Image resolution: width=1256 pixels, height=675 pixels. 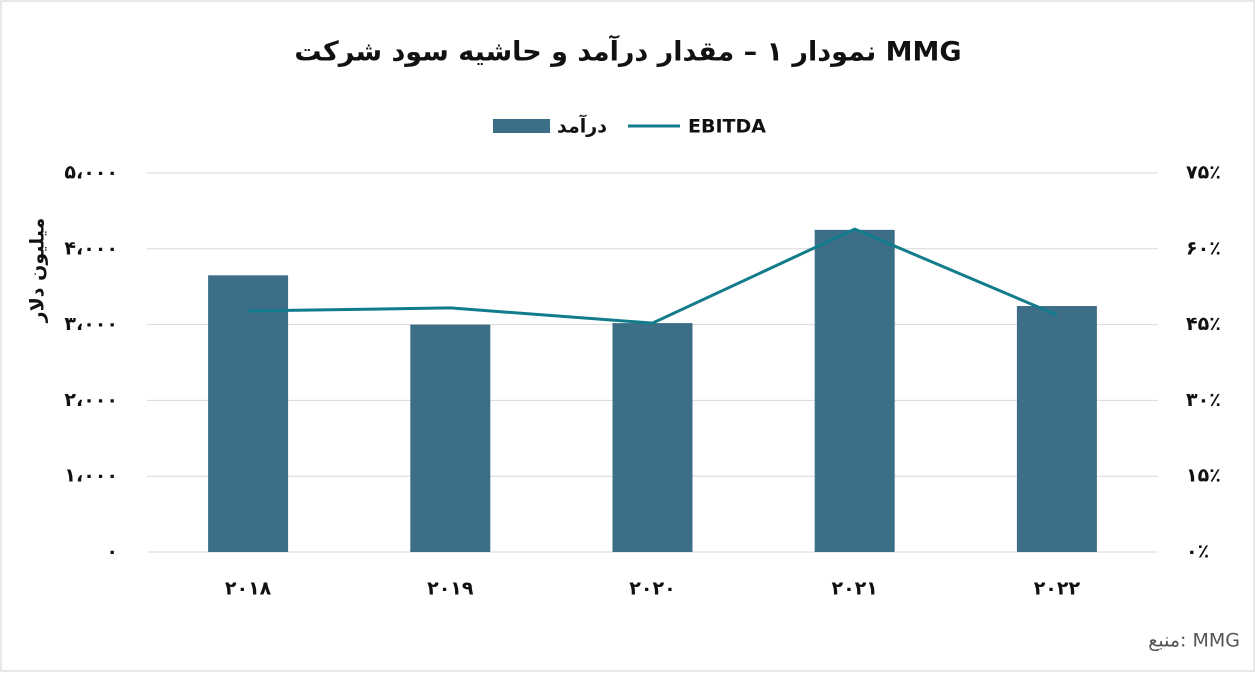 What do you see at coordinates (91, 400) in the screenshot?
I see `y-tick-label: ۲،۰۰۰` at bounding box center [91, 400].